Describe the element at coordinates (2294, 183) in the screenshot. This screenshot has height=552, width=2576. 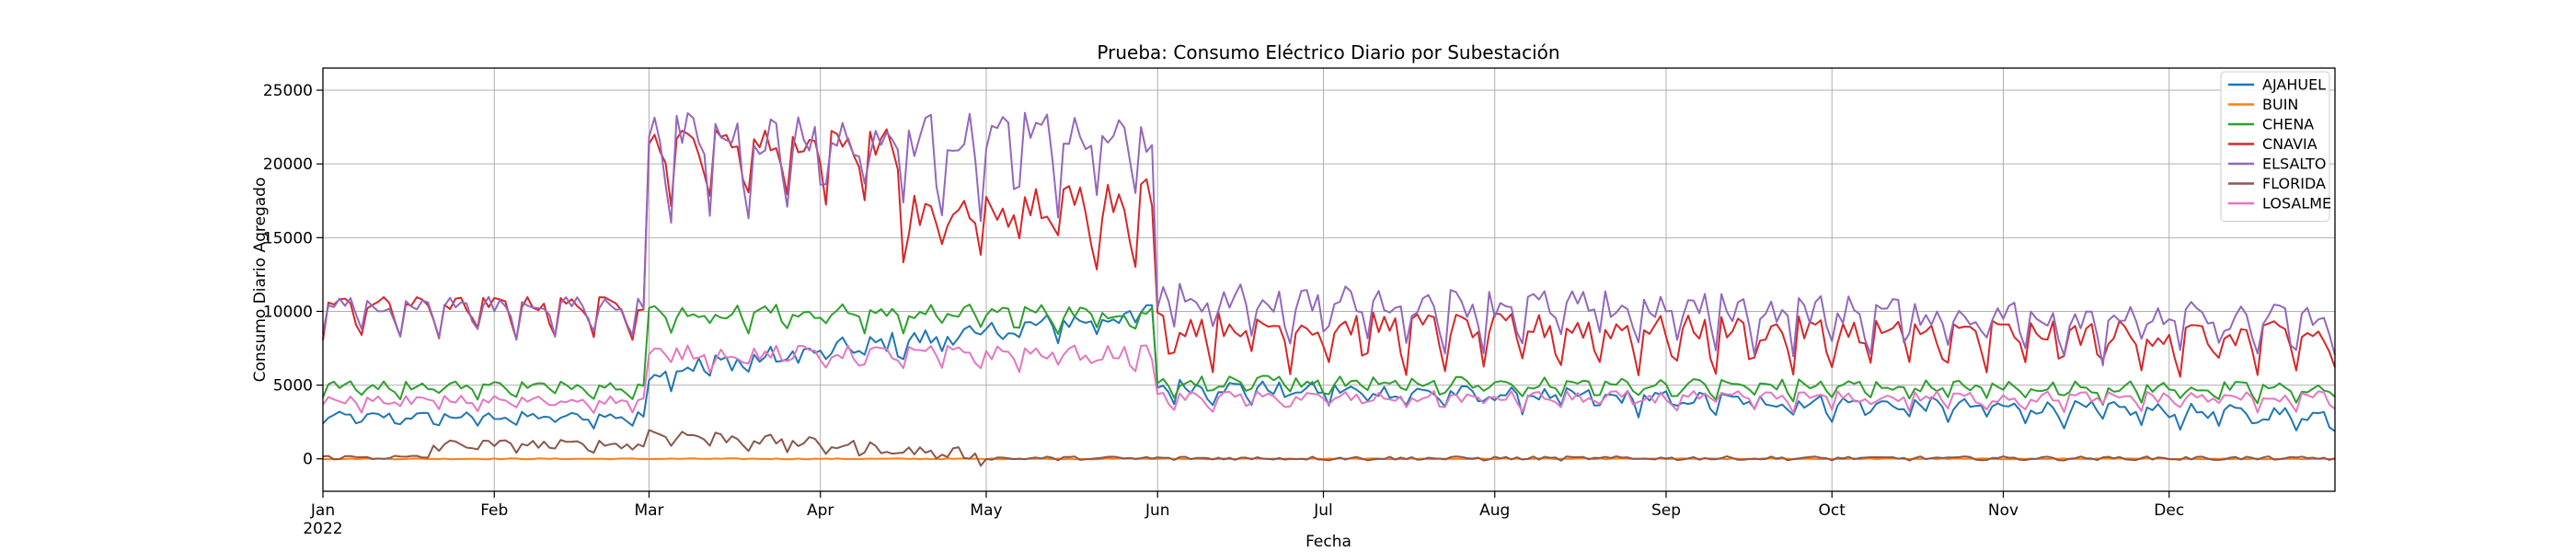
I see `legend-label: FLORIDA` at that location.